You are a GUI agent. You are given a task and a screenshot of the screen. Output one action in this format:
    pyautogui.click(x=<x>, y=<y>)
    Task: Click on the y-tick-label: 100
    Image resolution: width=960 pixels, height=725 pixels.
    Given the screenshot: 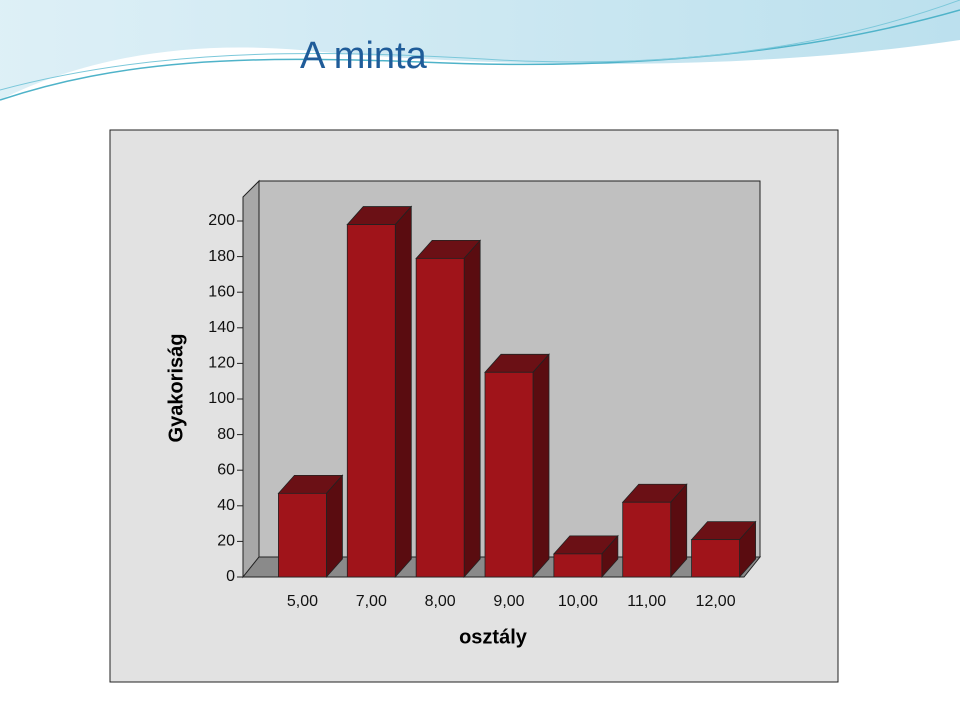 What is the action you would take?
    pyautogui.click(x=221, y=398)
    